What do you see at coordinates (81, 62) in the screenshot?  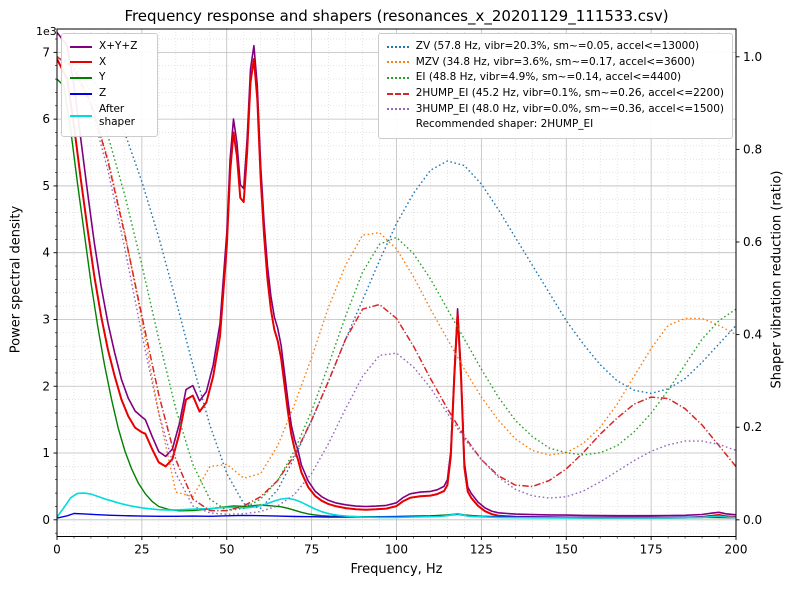 I see `x-line-sample` at bounding box center [81, 62].